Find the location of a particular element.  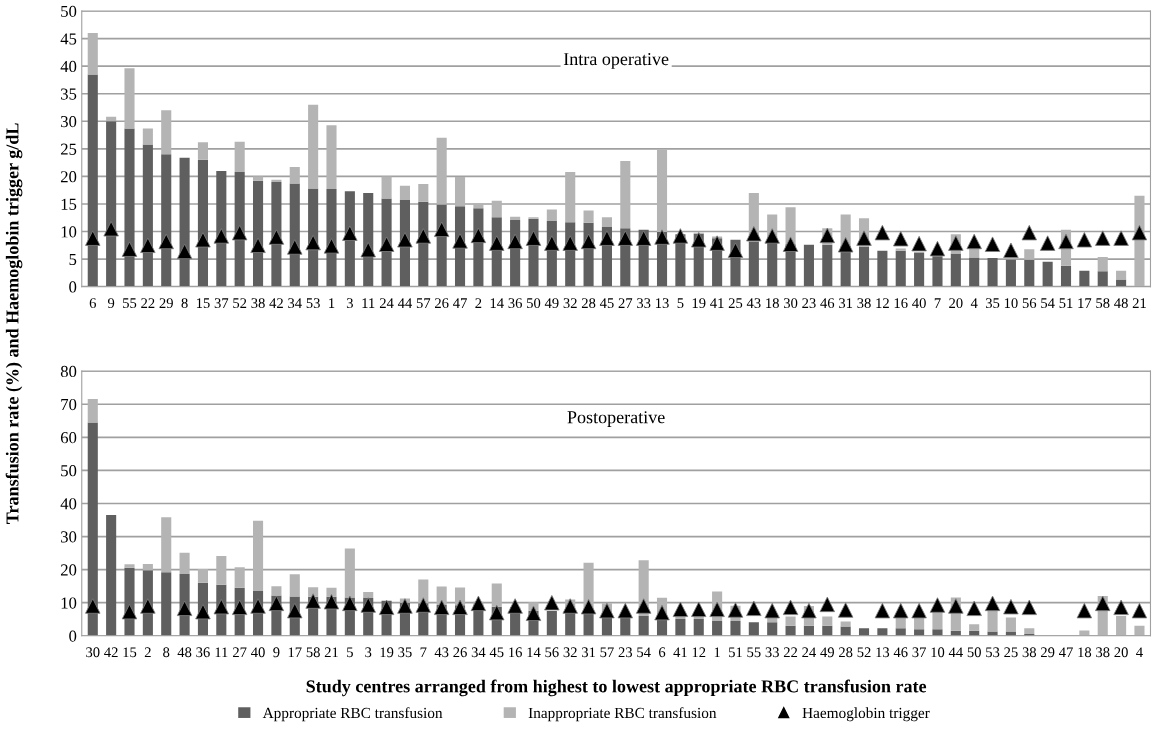

x-tick-label: 40 is located at coordinates (919, 303).